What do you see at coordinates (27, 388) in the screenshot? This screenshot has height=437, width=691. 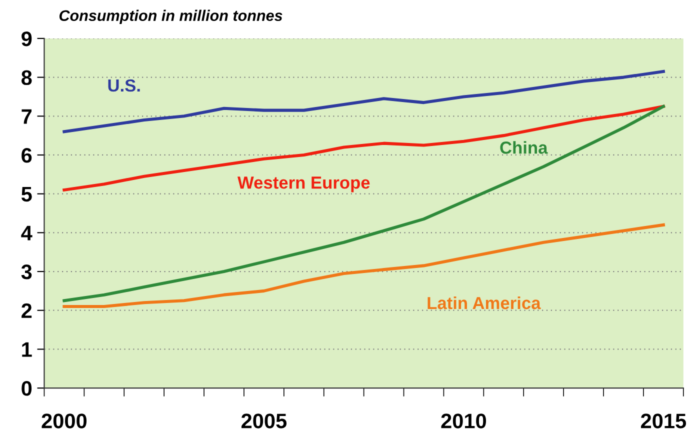 I see `y-tick-label: 0` at bounding box center [27, 388].